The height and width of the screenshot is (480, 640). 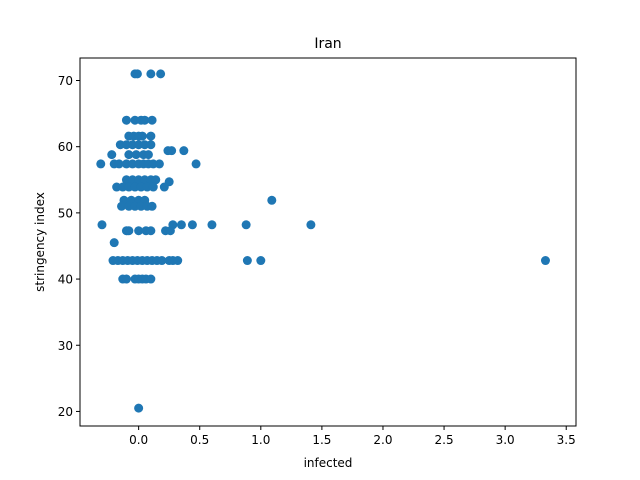 I want to click on x-tick-label: 0.0, so click(x=138, y=440).